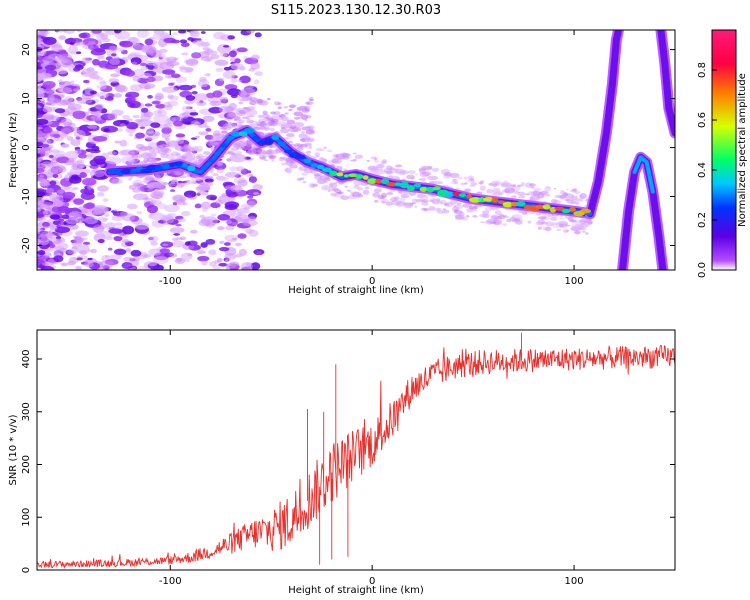 The image size is (750, 600). Describe the element at coordinates (26, 358) in the screenshot. I see `y-tick-label: 400` at that location.